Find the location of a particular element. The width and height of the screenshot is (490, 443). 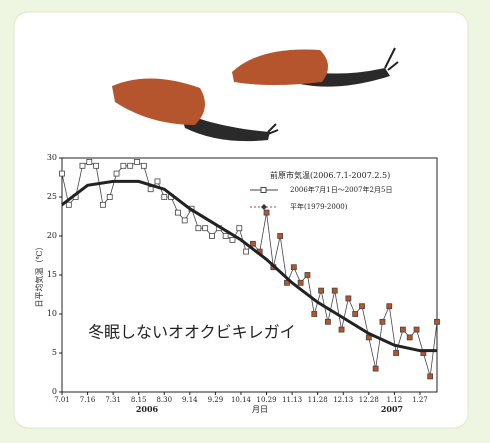

y-tick-label: 15 is located at coordinates (52, 274).